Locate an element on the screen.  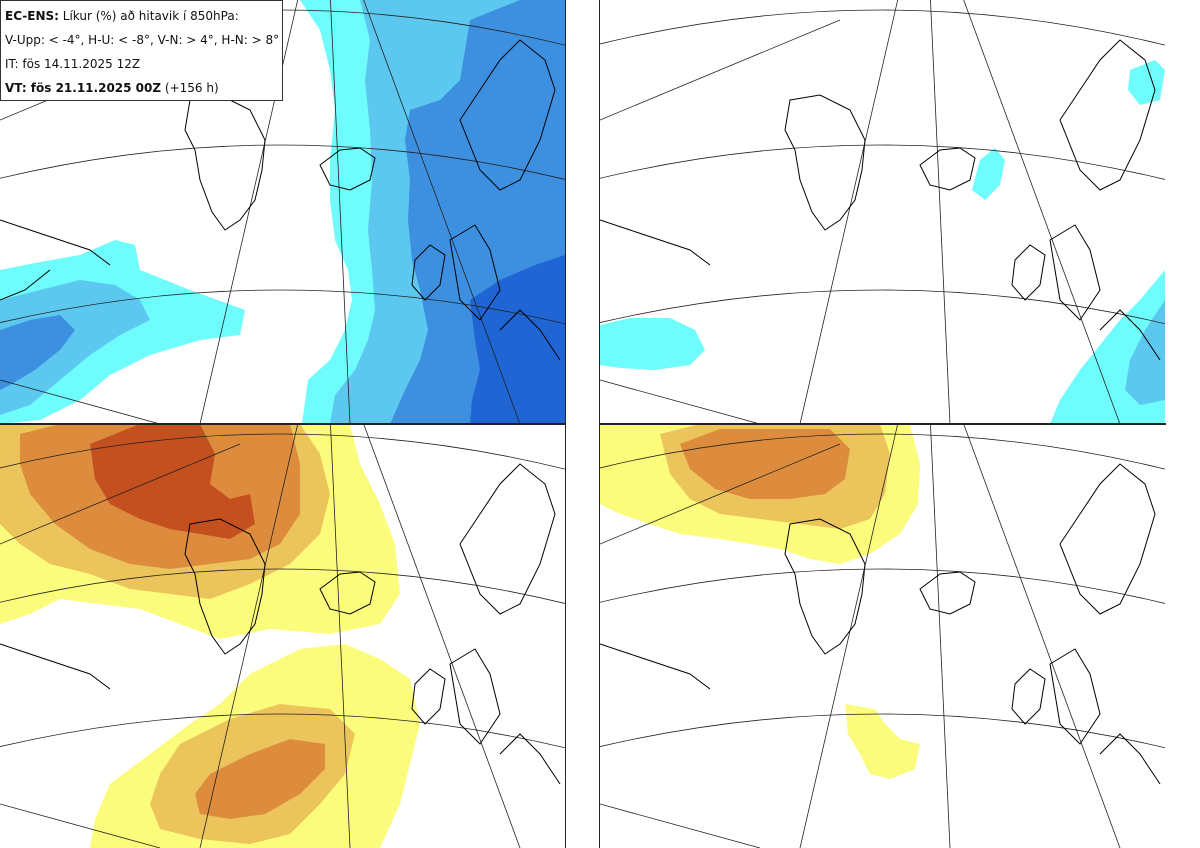
prob-area-mid-west is located at coordinates (75, 347).